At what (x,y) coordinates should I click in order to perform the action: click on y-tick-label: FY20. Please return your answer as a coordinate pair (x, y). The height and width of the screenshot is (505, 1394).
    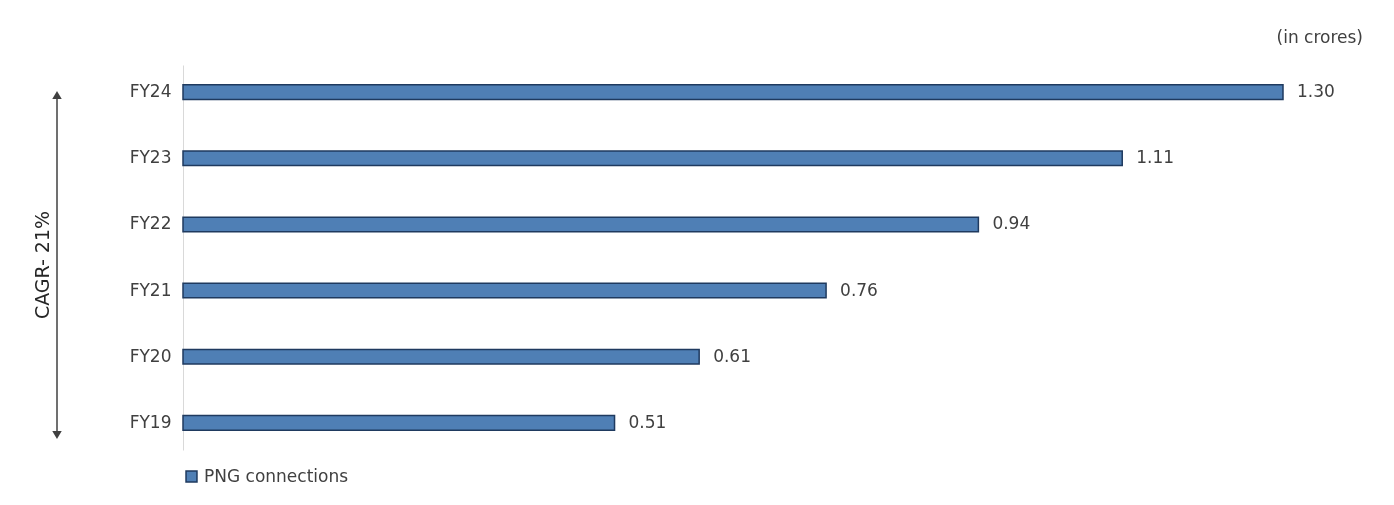
    Looking at the image, I should click on (150, 355).